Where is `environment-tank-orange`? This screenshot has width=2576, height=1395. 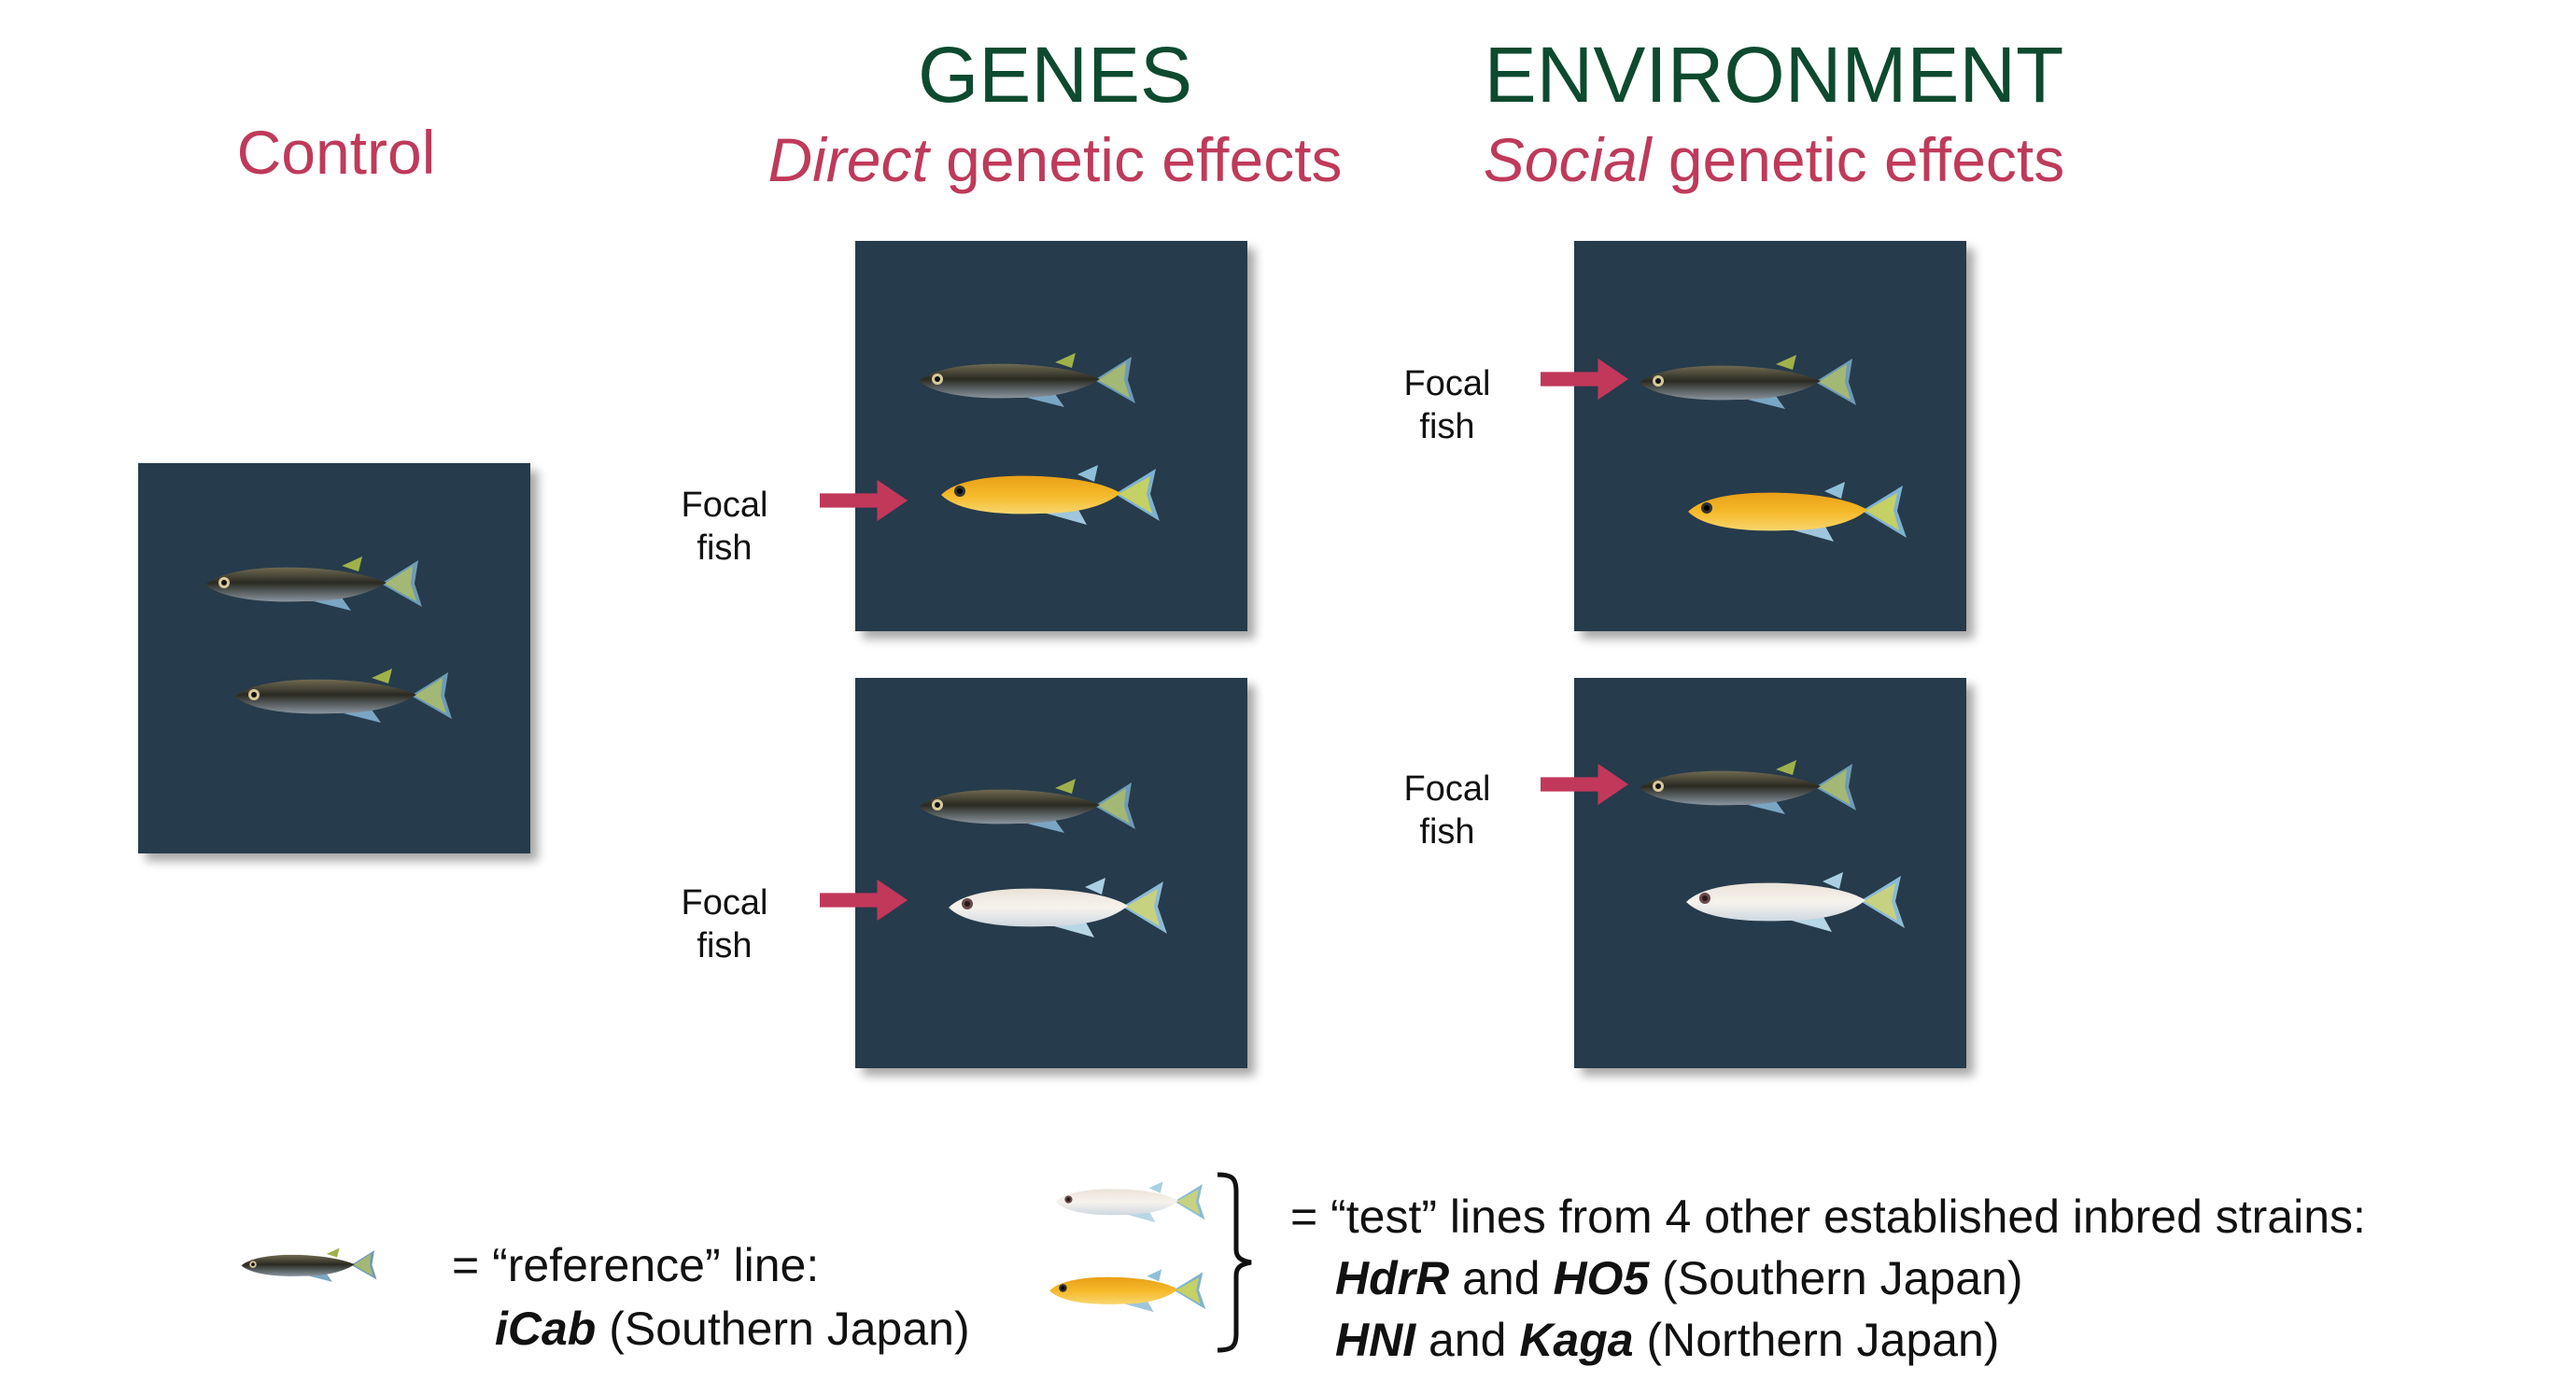 environment-tank-orange is located at coordinates (1770, 436).